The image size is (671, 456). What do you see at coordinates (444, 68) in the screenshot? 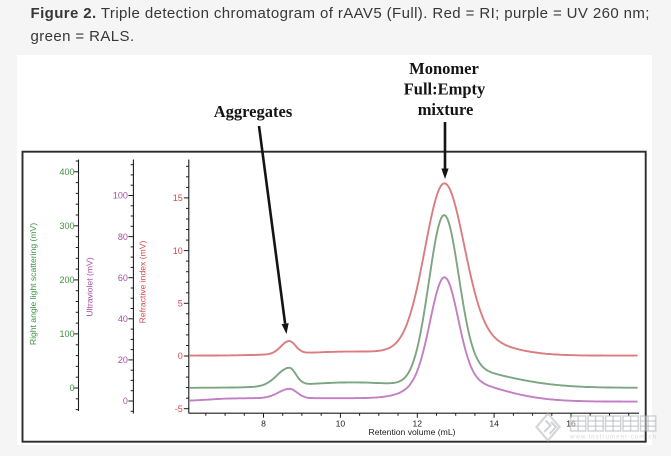
I see `svg-text: Monomer` at bounding box center [444, 68].